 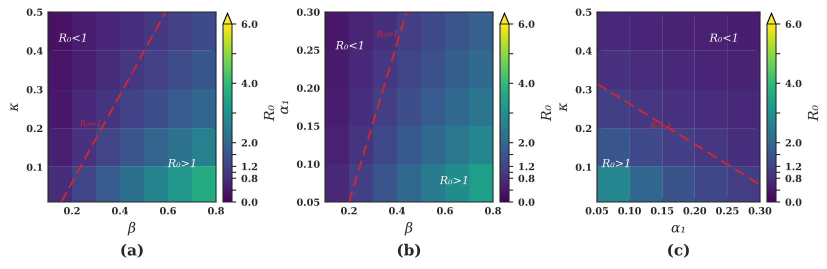 What do you see at coordinates (409, 251) in the screenshot?
I see `text: (b)` at bounding box center [409, 251].